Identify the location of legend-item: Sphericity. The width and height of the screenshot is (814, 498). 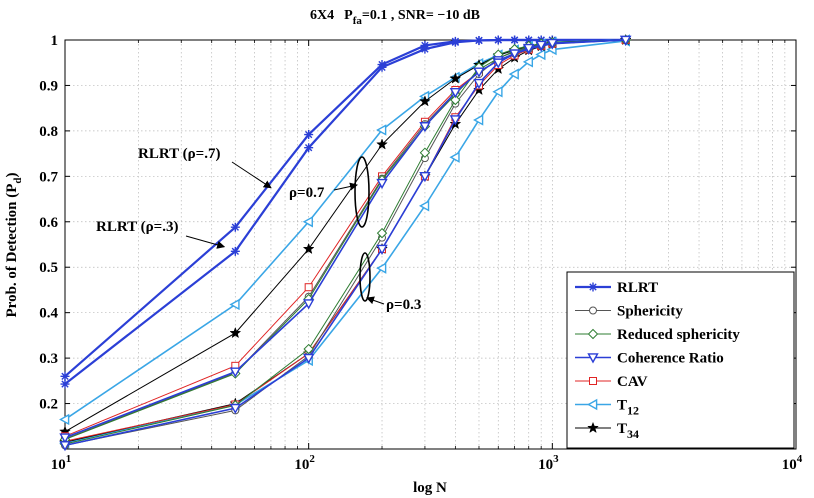
(629, 312).